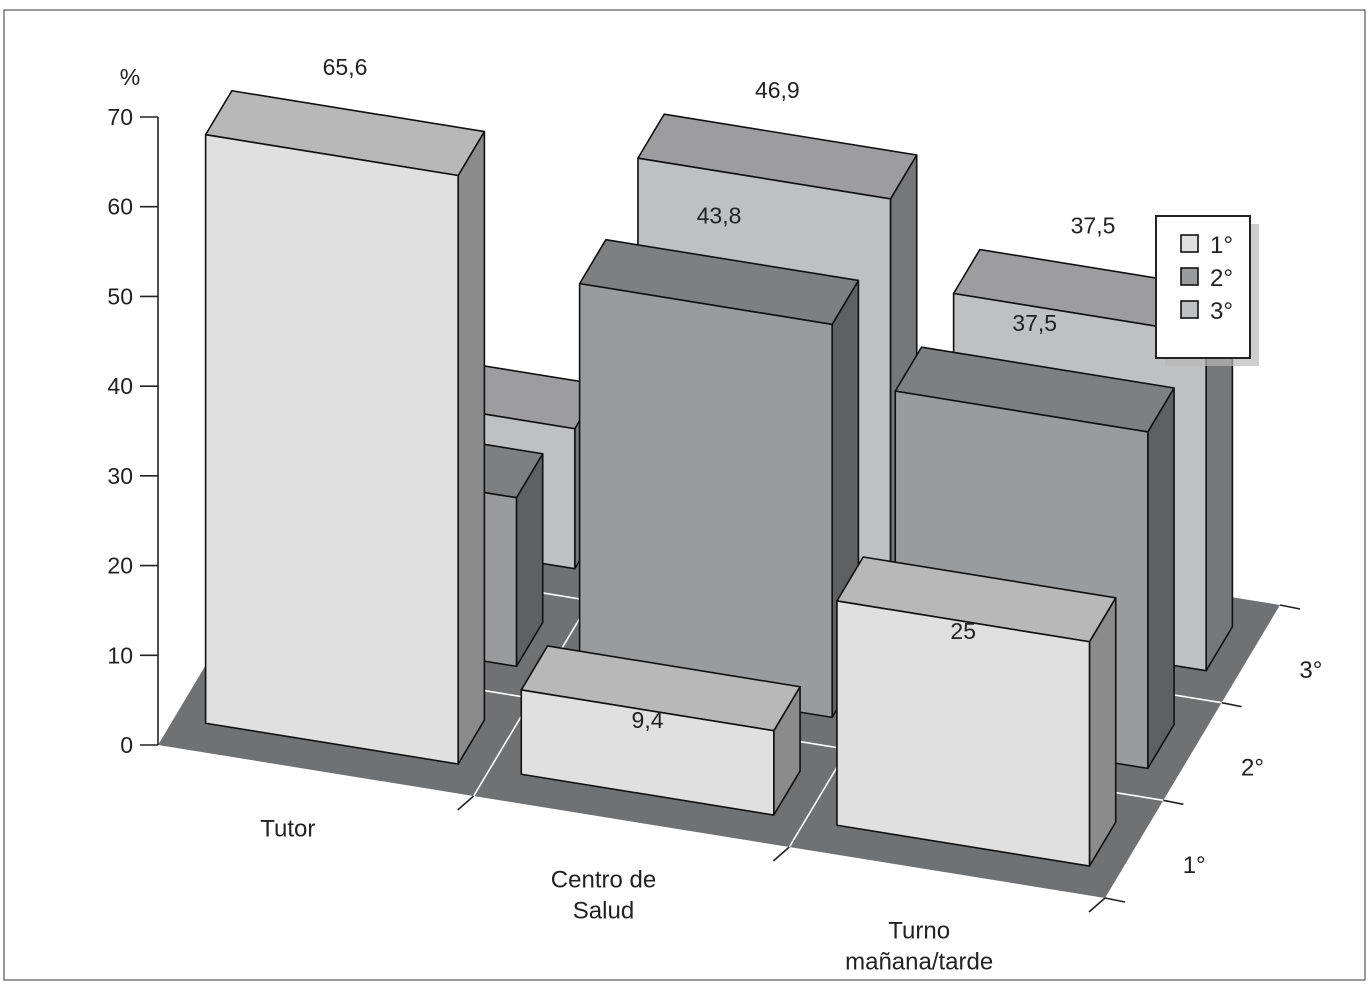  I want to click on y-tick-label: 60, so click(120, 207).